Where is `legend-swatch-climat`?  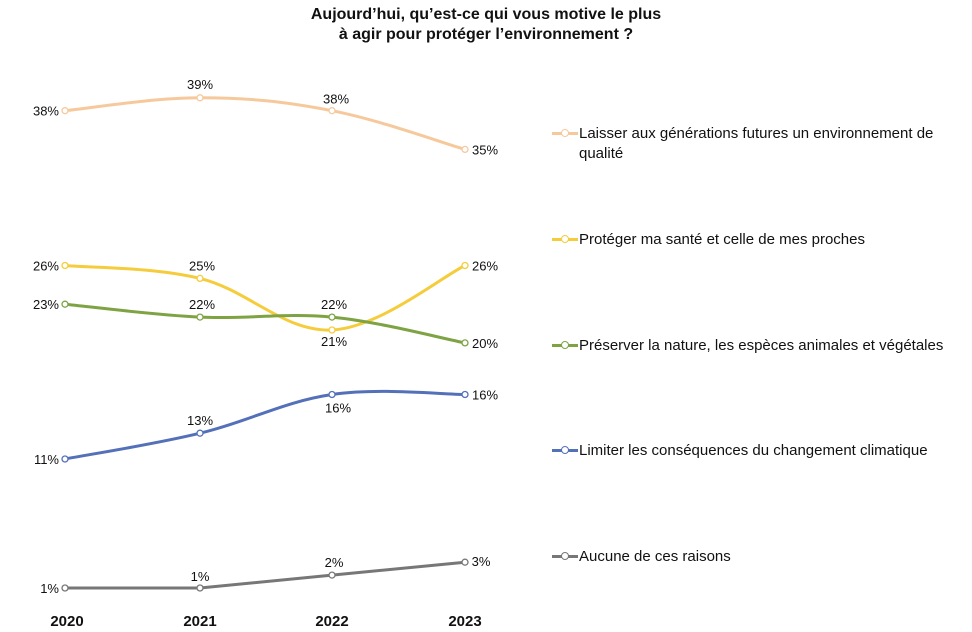
legend-swatch-climat is located at coordinates (565, 450).